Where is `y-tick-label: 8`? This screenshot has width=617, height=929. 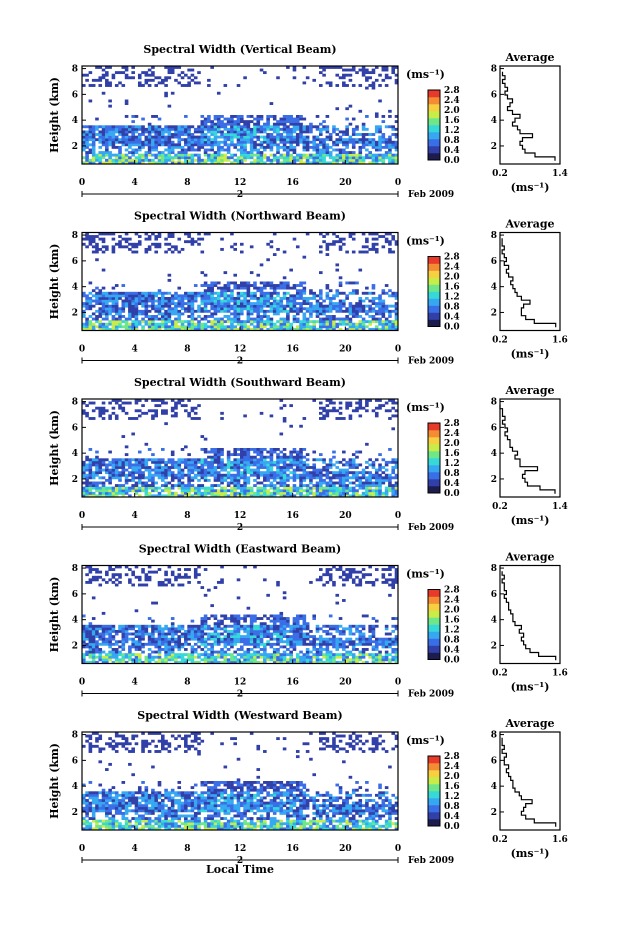 y-tick-label: 8 is located at coordinates (75, 236).